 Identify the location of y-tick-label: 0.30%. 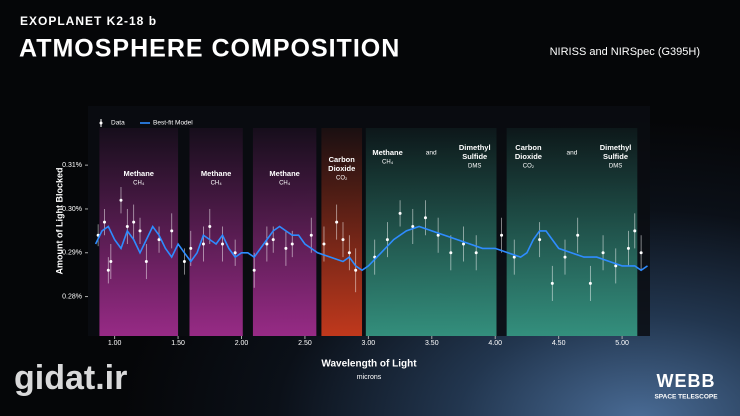
(72, 209).